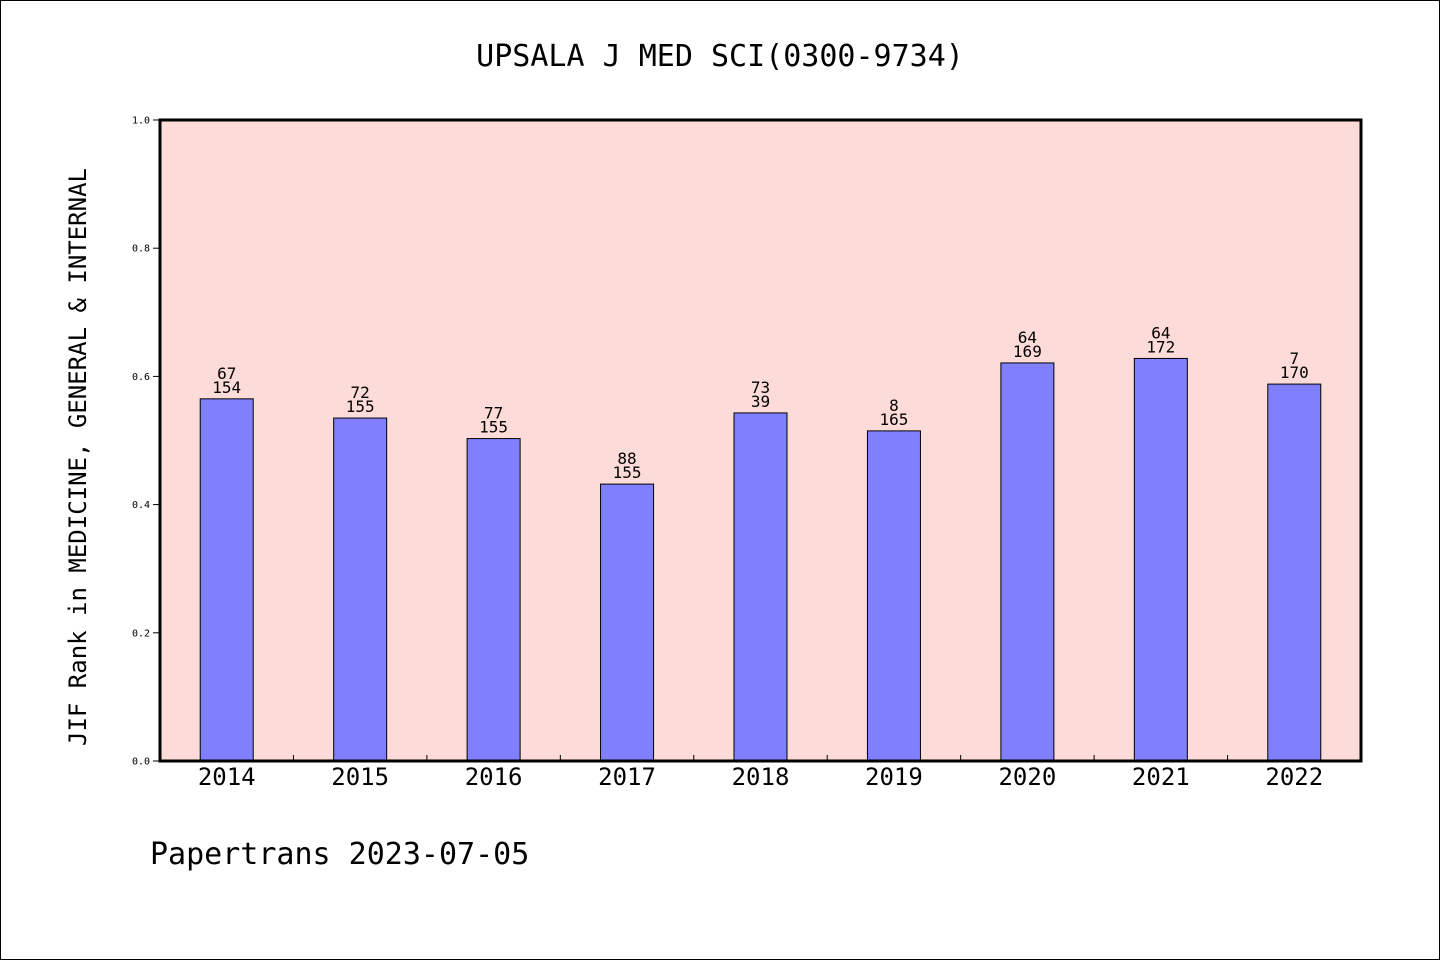  I want to click on x-tick-label: 2021, so click(1161, 777).